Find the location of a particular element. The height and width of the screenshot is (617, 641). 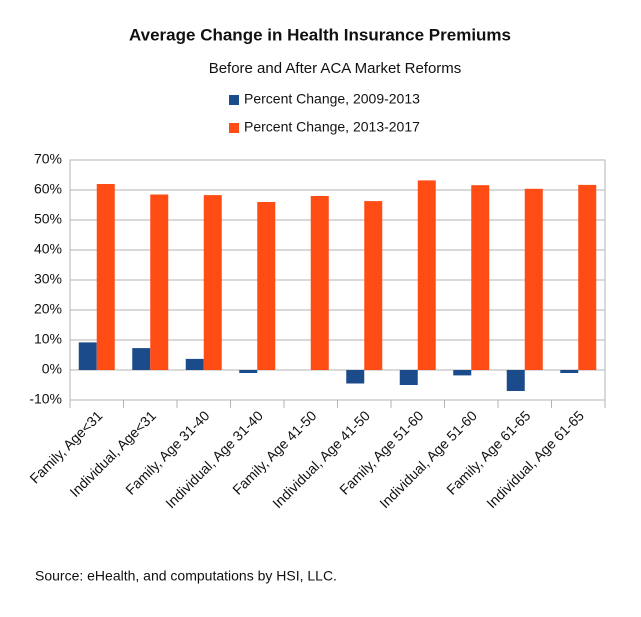

y-tick-label: 70% is located at coordinates (48, 159).